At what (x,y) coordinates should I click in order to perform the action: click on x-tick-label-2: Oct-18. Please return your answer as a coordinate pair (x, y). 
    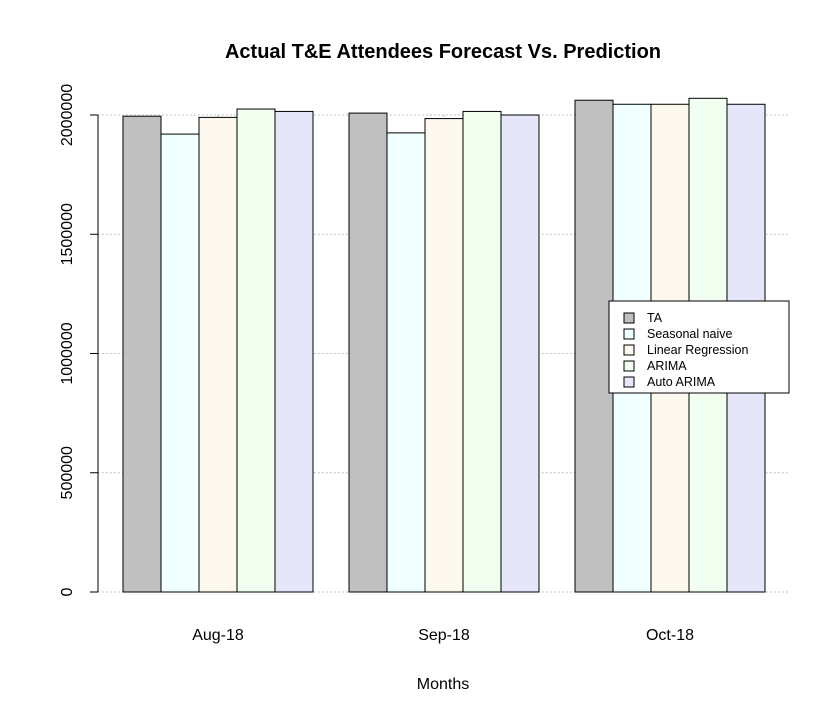
    Looking at the image, I should click on (670, 635).